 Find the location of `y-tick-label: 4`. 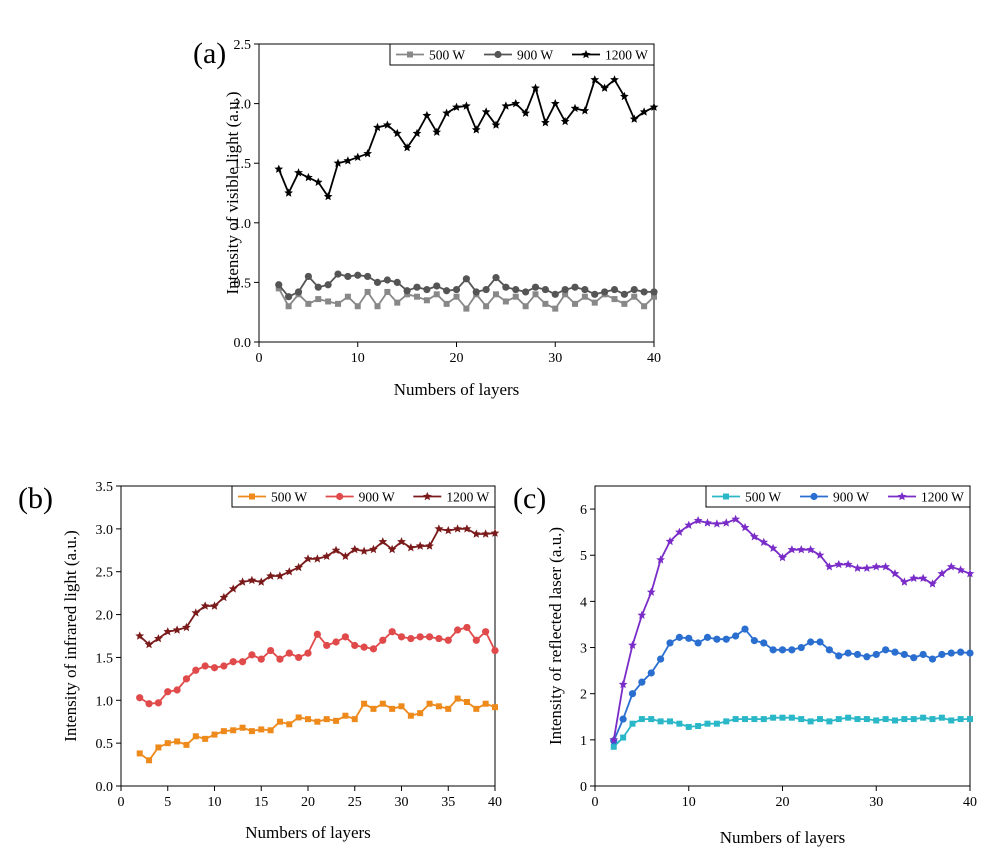

y-tick-label: 4 is located at coordinates (583, 602).